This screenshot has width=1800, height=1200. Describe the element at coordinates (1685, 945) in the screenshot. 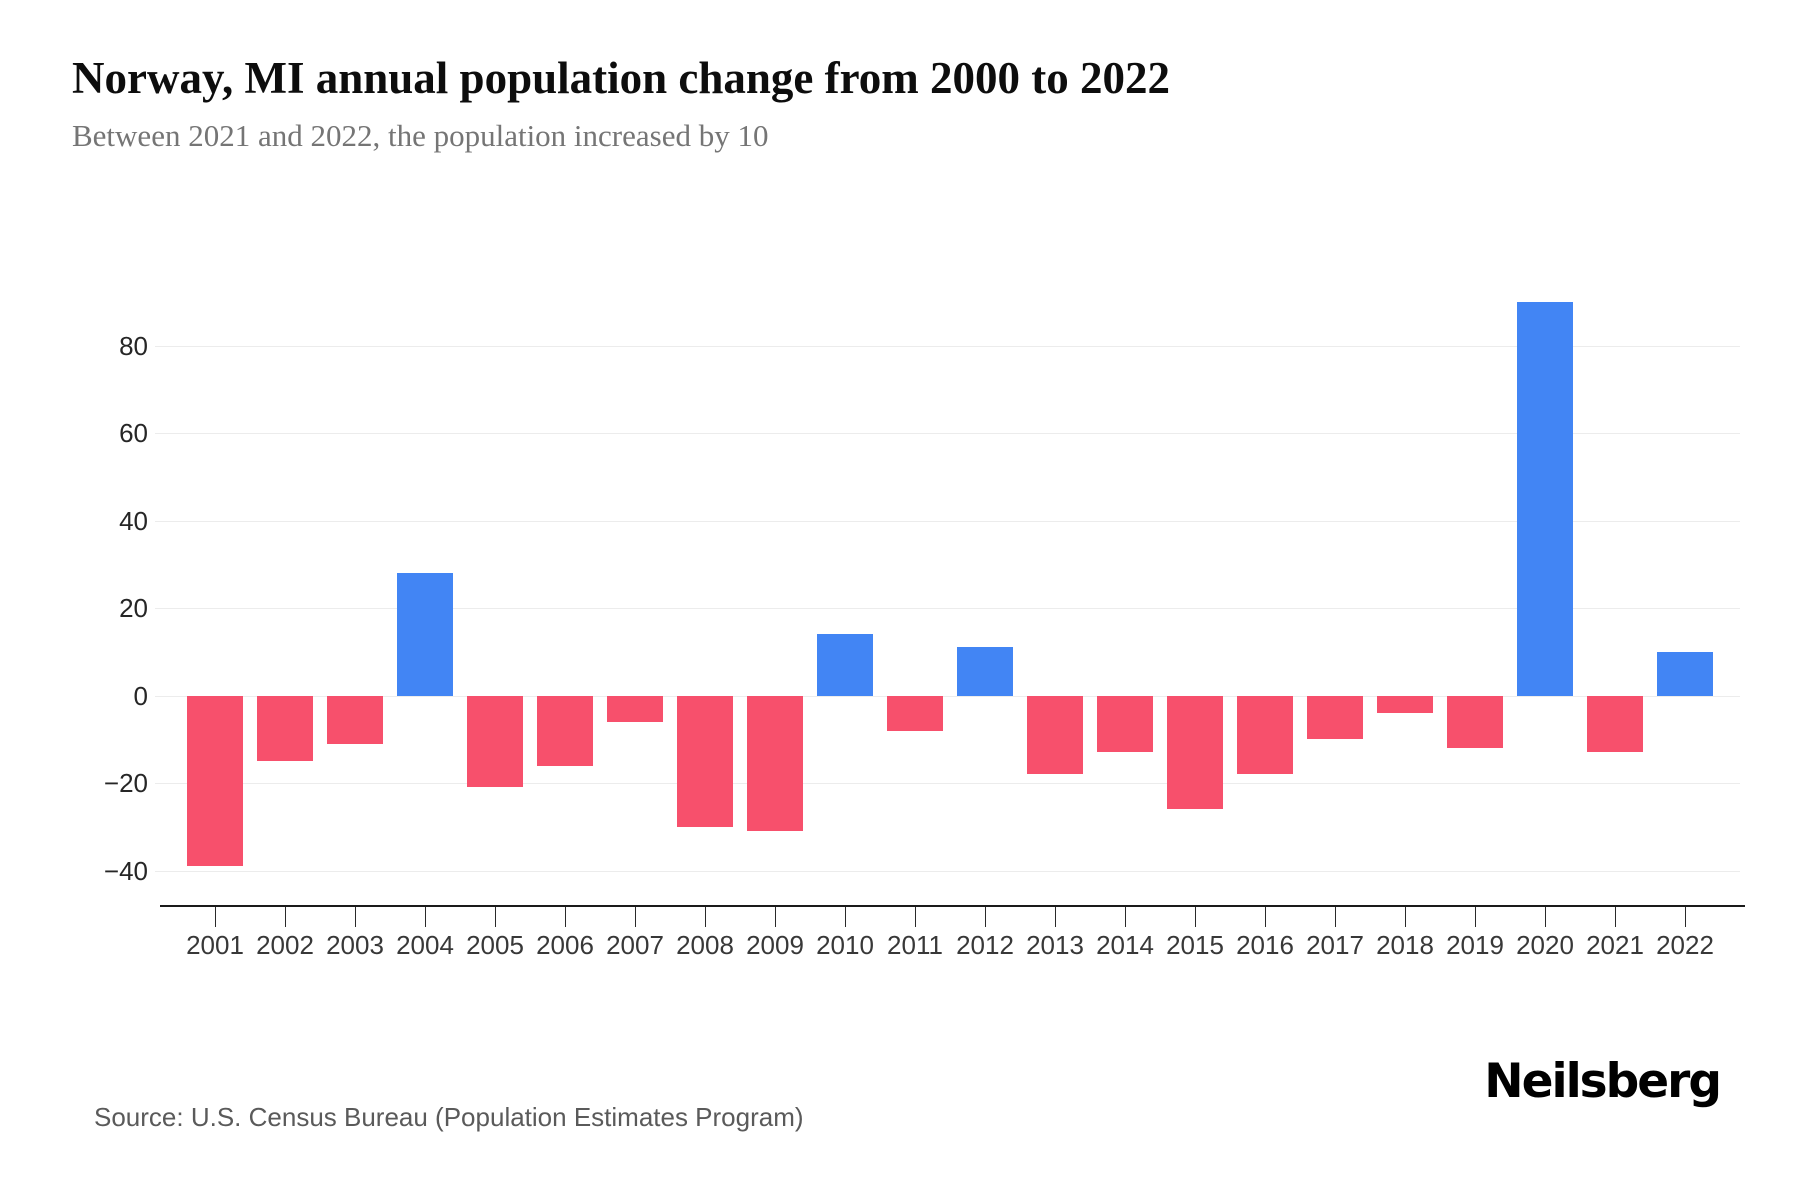

I see `x-axis-label-2022: 2022` at that location.